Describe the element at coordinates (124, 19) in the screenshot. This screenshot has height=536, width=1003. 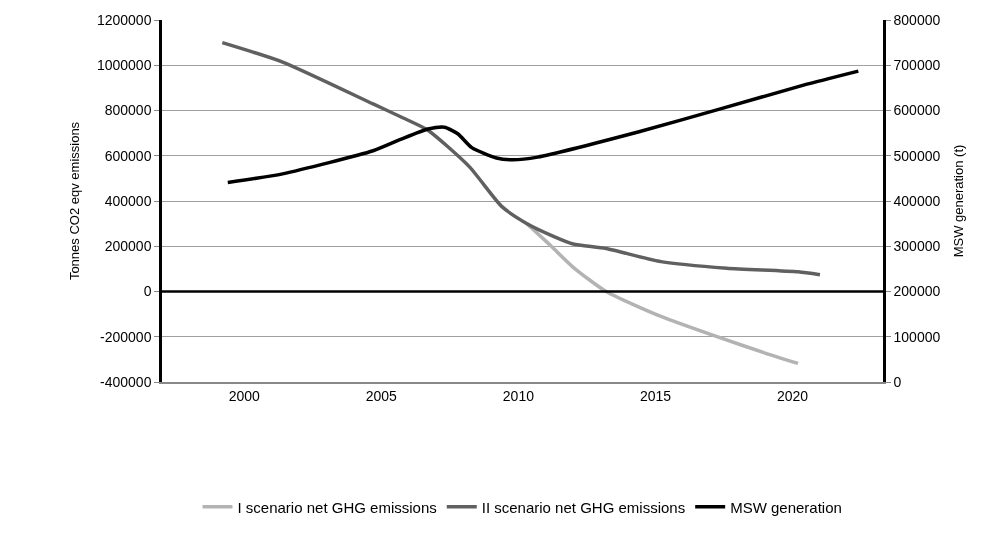
I see `y-tick-label: 1200000` at that location.